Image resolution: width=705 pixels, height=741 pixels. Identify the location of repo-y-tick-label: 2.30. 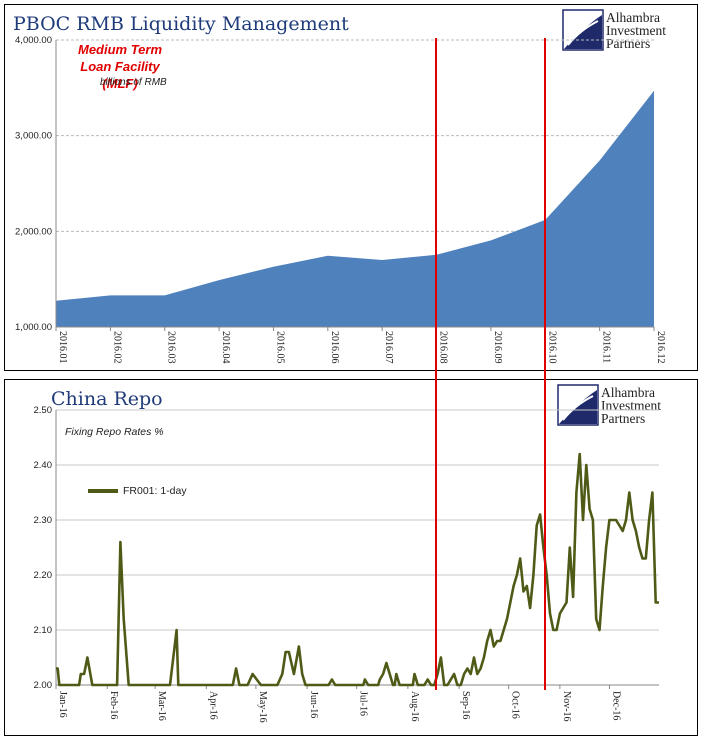
(43, 520).